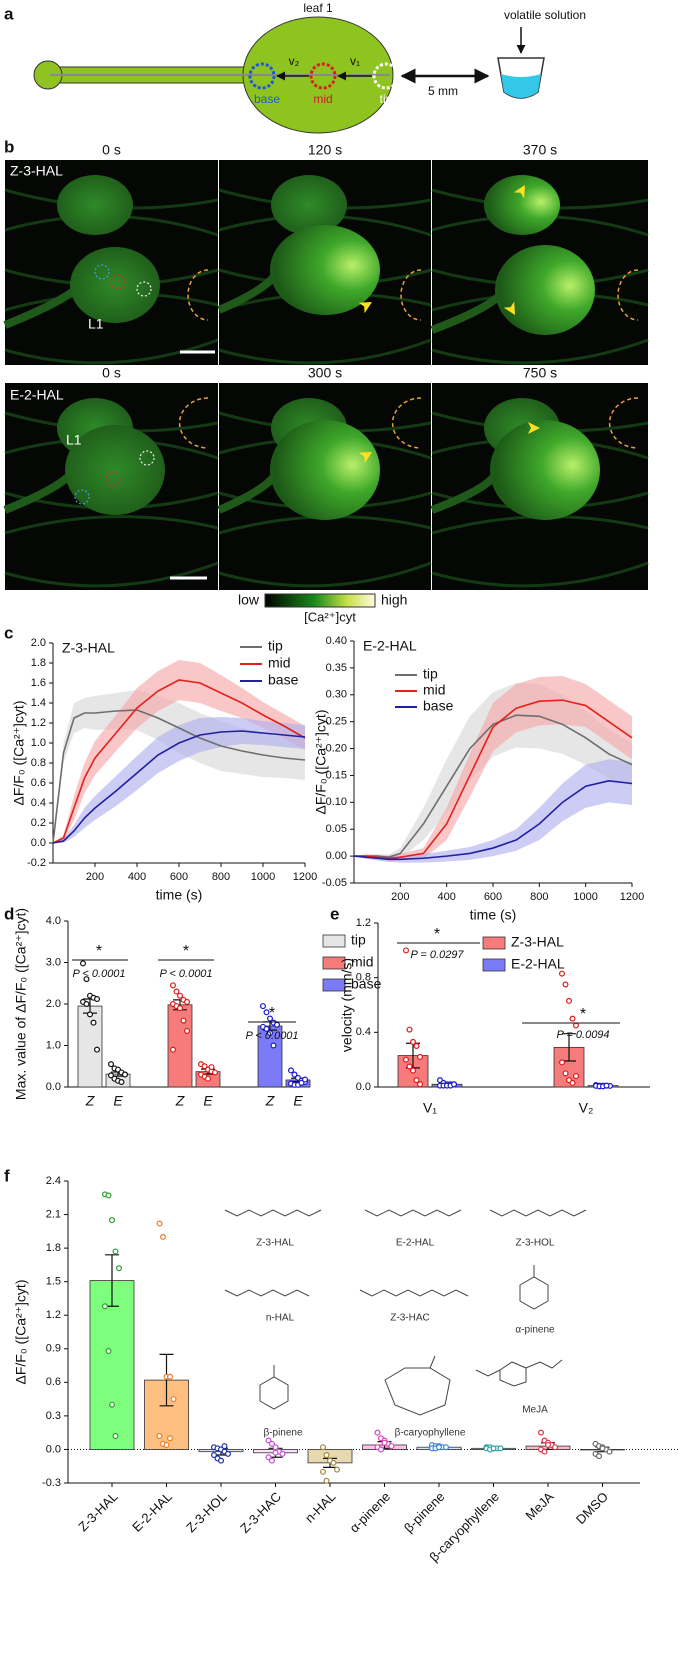 The image size is (685, 1654). What do you see at coordinates (322, 608) in the screenshot?
I see `colorbar: low high [Ca²⁺]cyt` at bounding box center [322, 608].